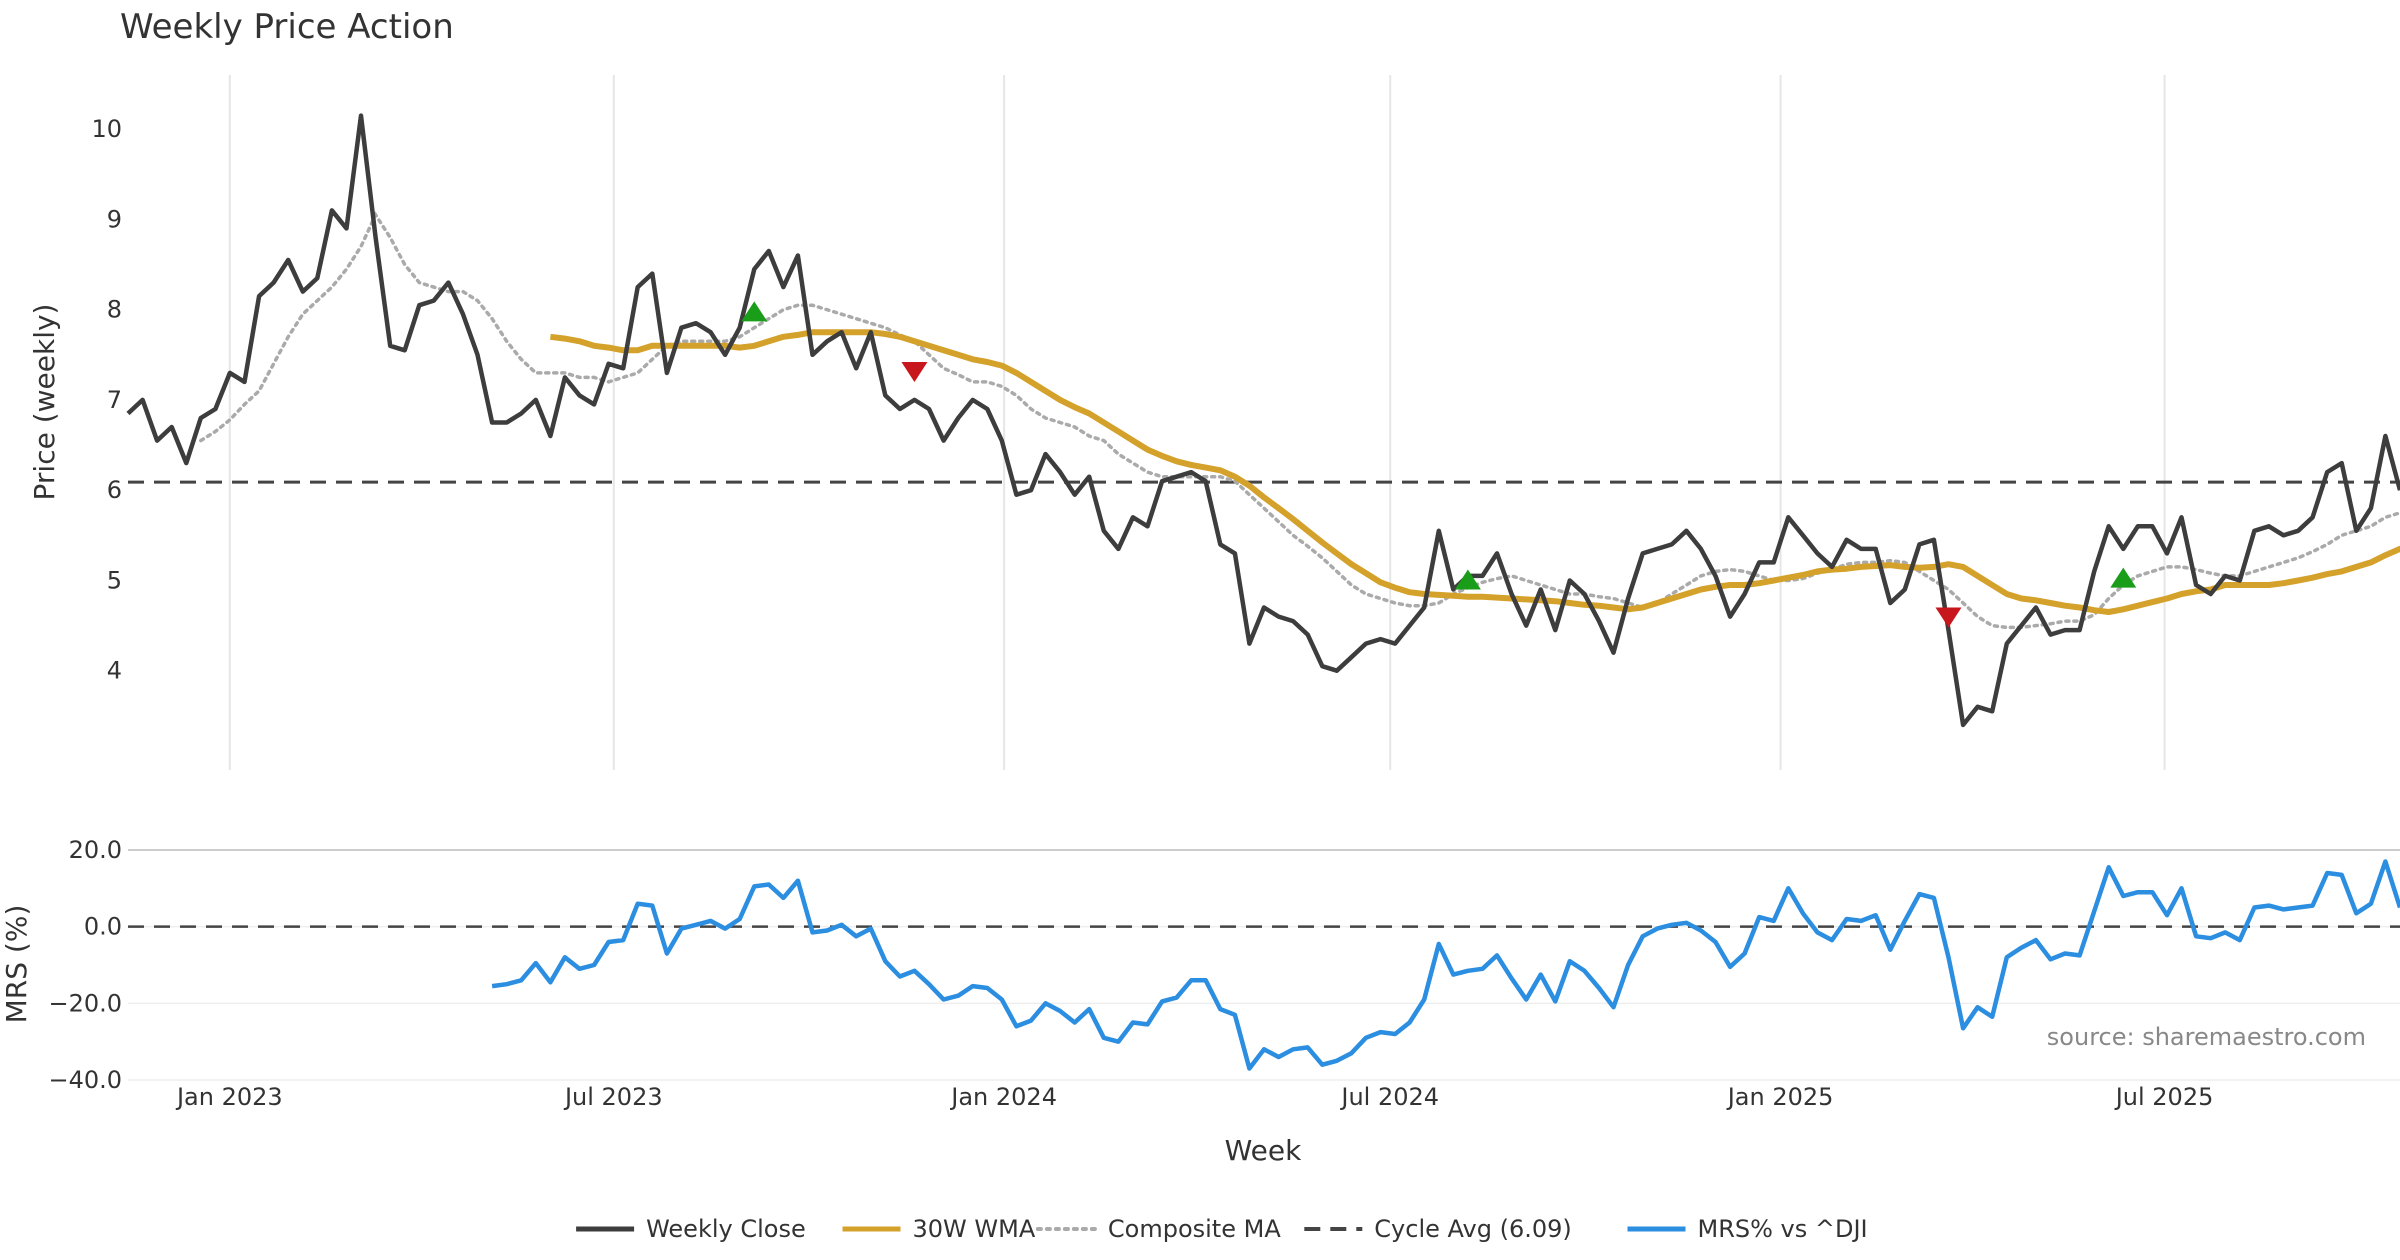  What do you see at coordinates (2164, 1097) in the screenshot?
I see `xtick-5: Jul 2025` at bounding box center [2164, 1097].